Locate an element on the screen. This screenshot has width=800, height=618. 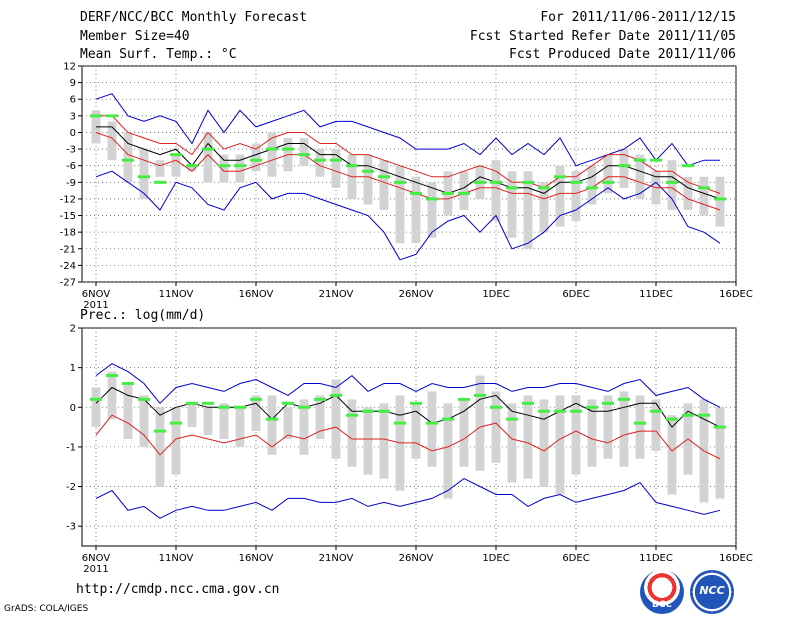
forecast-period: For 2011/11/06-2011/12/15 is located at coordinates (638, 17).